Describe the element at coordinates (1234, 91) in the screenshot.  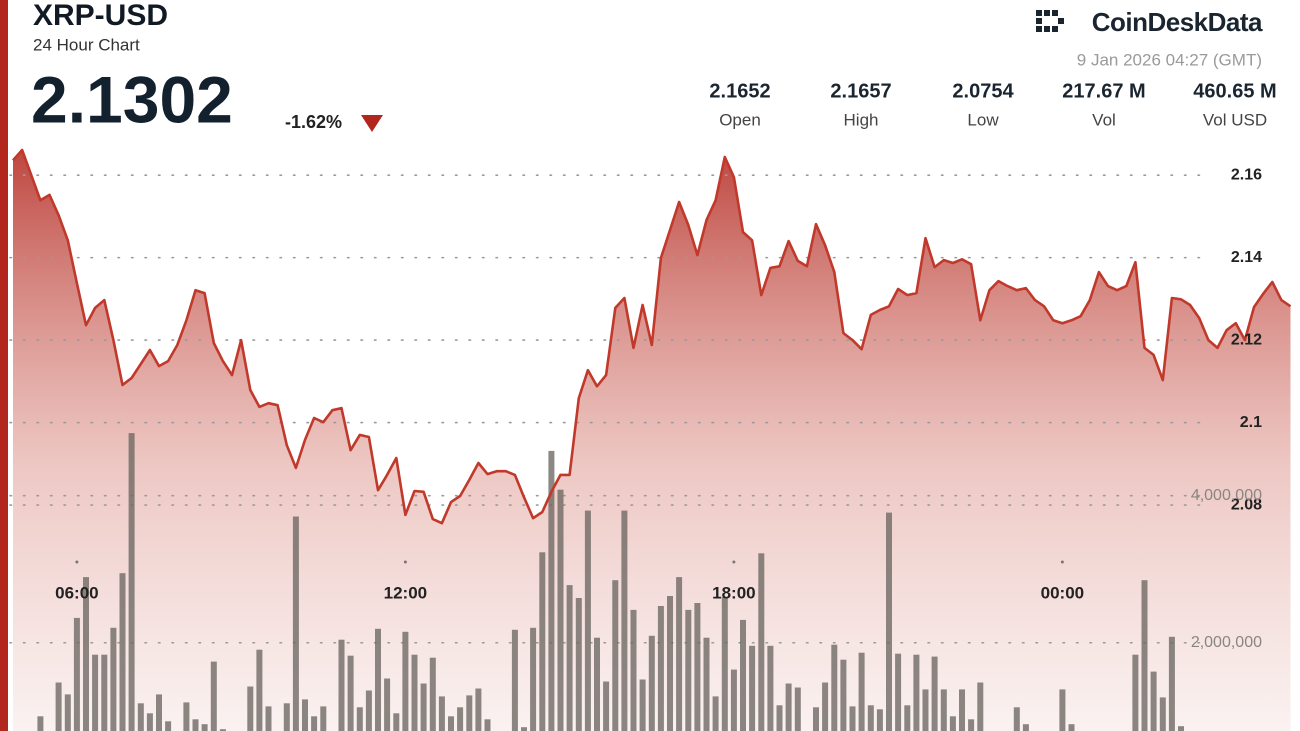
I see `stat-value: 460.65 M` at that location.